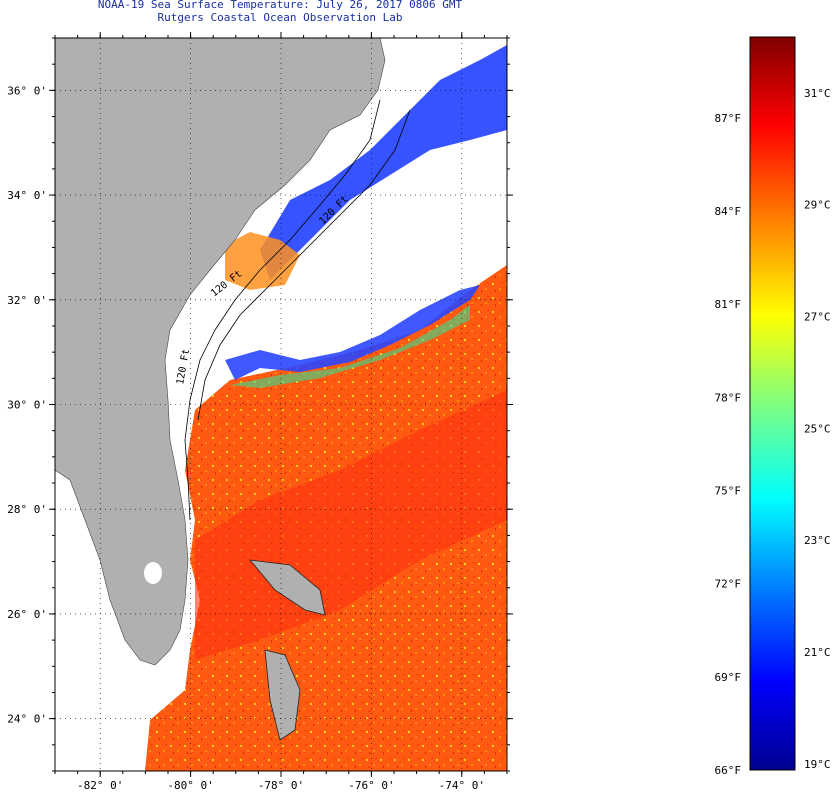 This screenshot has height=793, width=832. What do you see at coordinates (153, 573) in the screenshot?
I see `lake` at bounding box center [153, 573].